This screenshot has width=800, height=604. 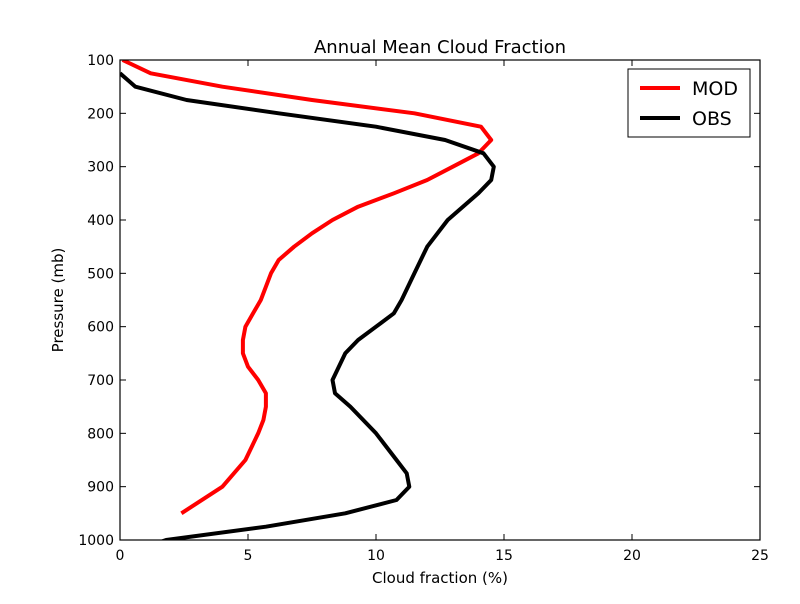 I want to click on y-tick-label: 400, so click(x=100, y=221).